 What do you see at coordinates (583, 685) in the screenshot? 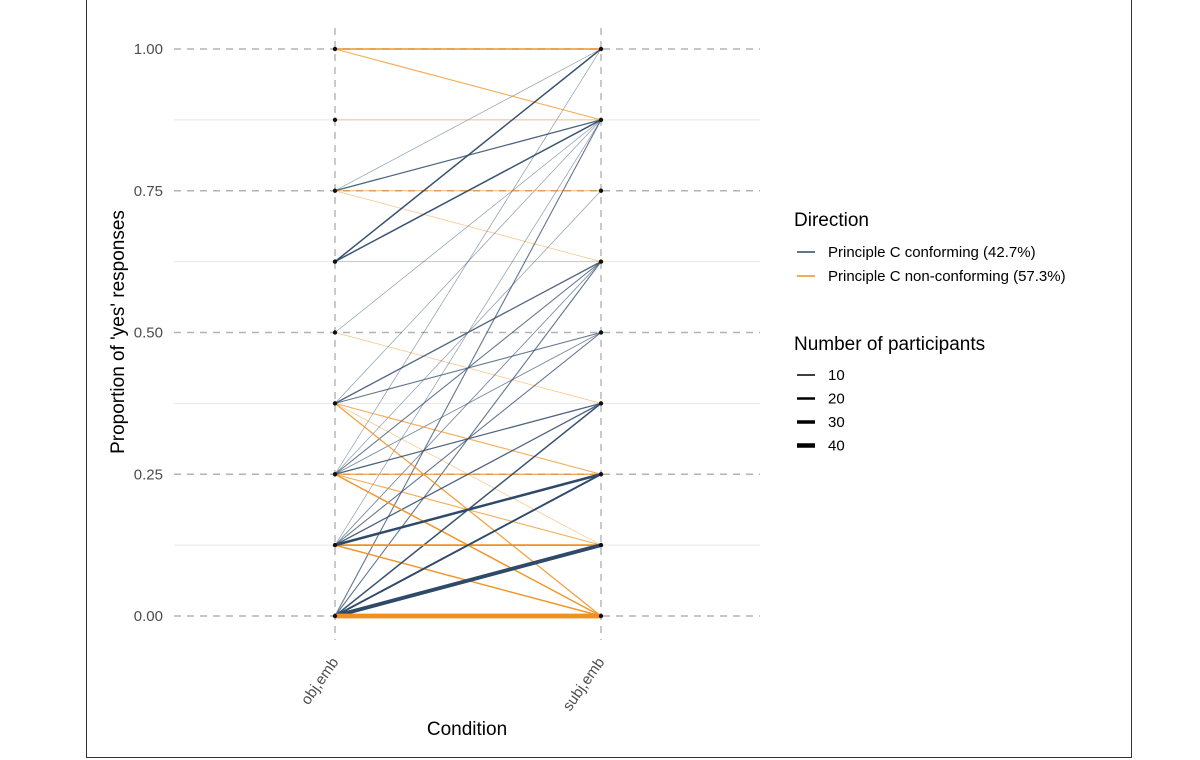
I see `x-tick-label-1: subj,emb` at bounding box center [583, 685].